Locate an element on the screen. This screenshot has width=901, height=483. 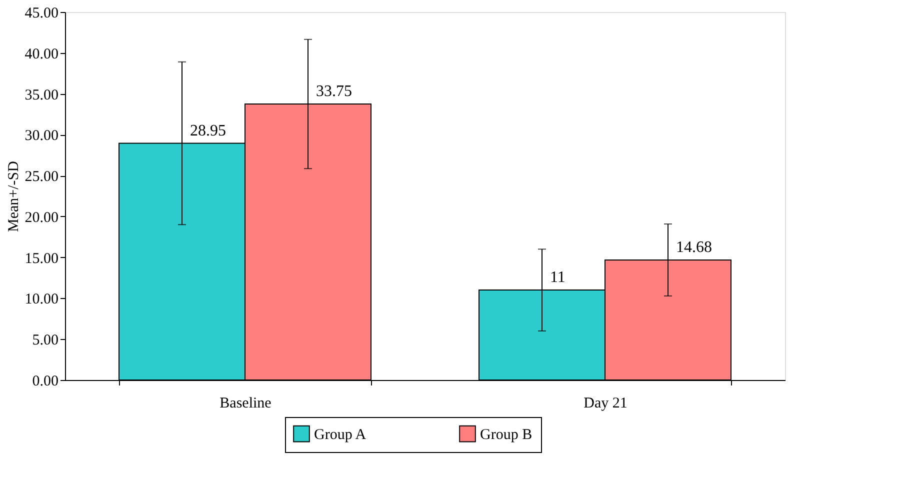
x-tick-label: Baseline is located at coordinates (246, 404).